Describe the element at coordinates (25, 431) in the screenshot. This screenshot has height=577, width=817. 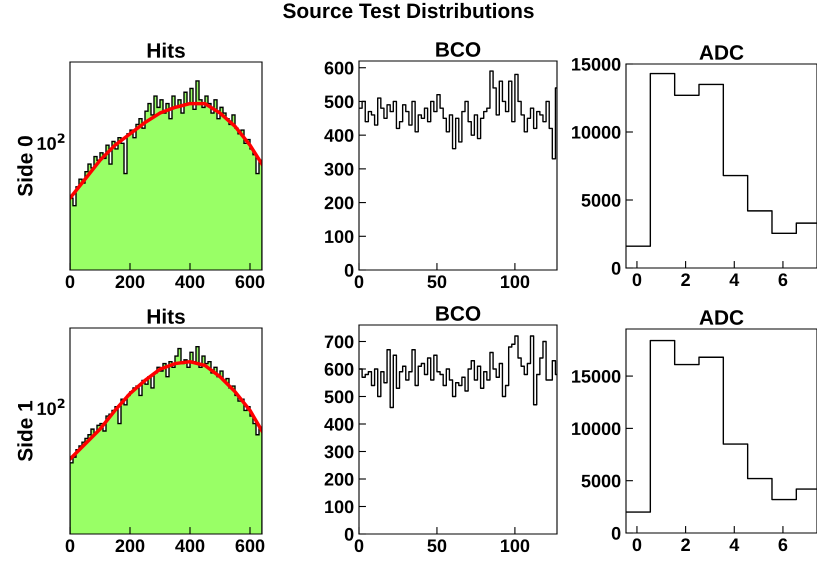
I see `y-axis-title: Side 1` at that location.